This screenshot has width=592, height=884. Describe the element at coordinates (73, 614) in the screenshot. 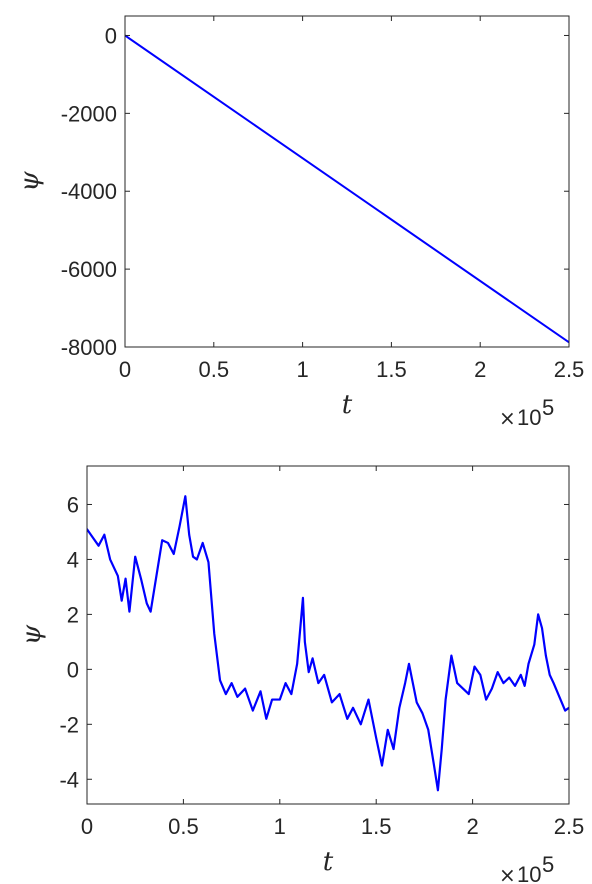

I see `y-tick-label: 2` at that location.